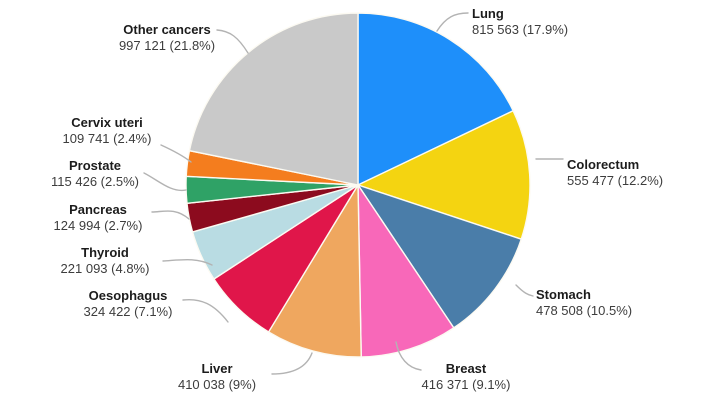 Image resolution: width=723 pixels, height=412 pixels. Describe the element at coordinates (205, 310) in the screenshot. I see `leader-line-oesophagus` at that location.